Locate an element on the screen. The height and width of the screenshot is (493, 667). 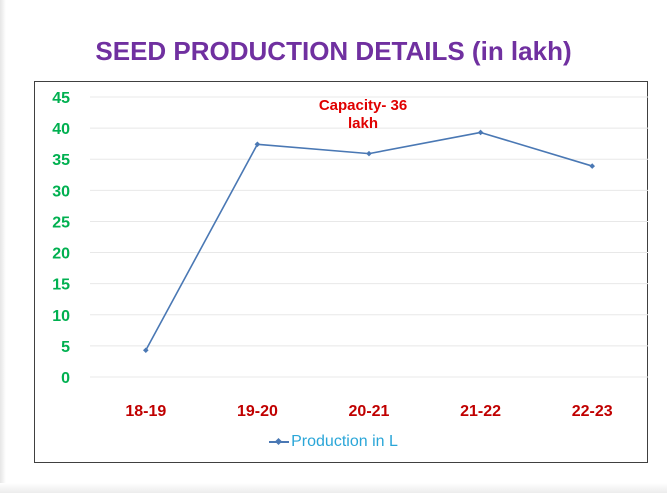
chart-title: SEED PRODUCTION DETAILS (in lakh) is located at coordinates (333, 51).